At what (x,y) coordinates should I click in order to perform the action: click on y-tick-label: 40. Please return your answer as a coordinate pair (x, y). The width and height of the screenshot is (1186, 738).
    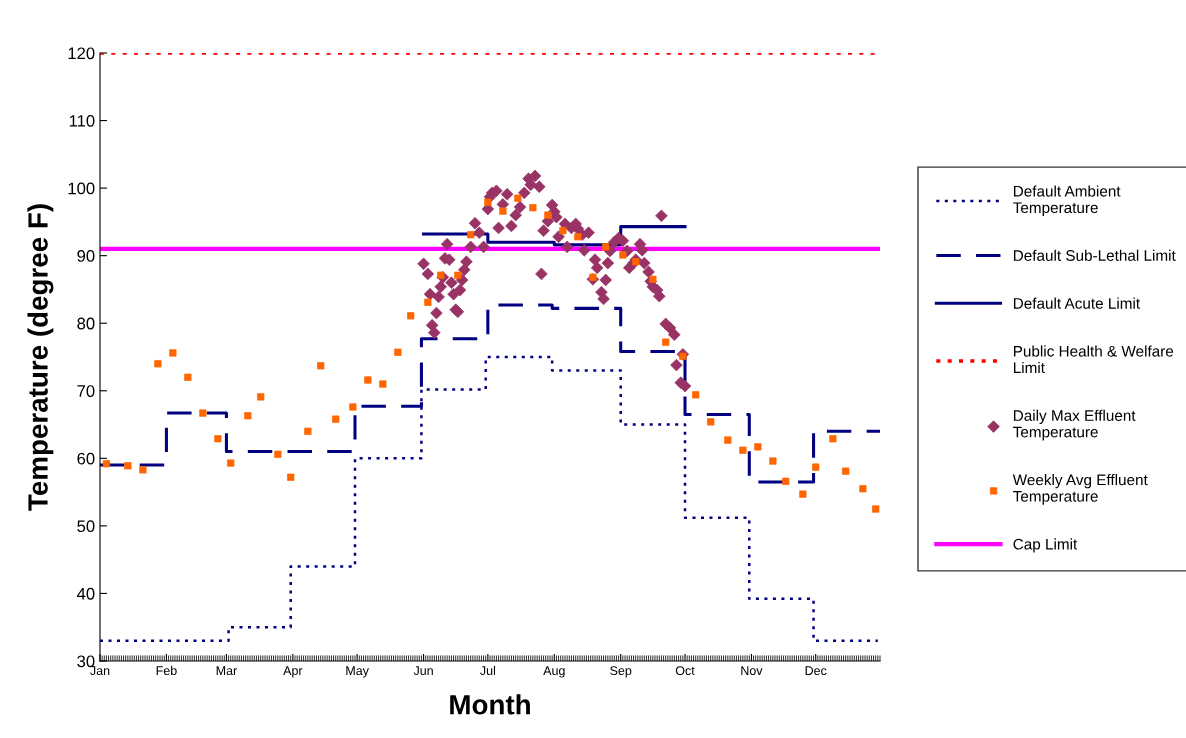
    Looking at the image, I should click on (85, 593).